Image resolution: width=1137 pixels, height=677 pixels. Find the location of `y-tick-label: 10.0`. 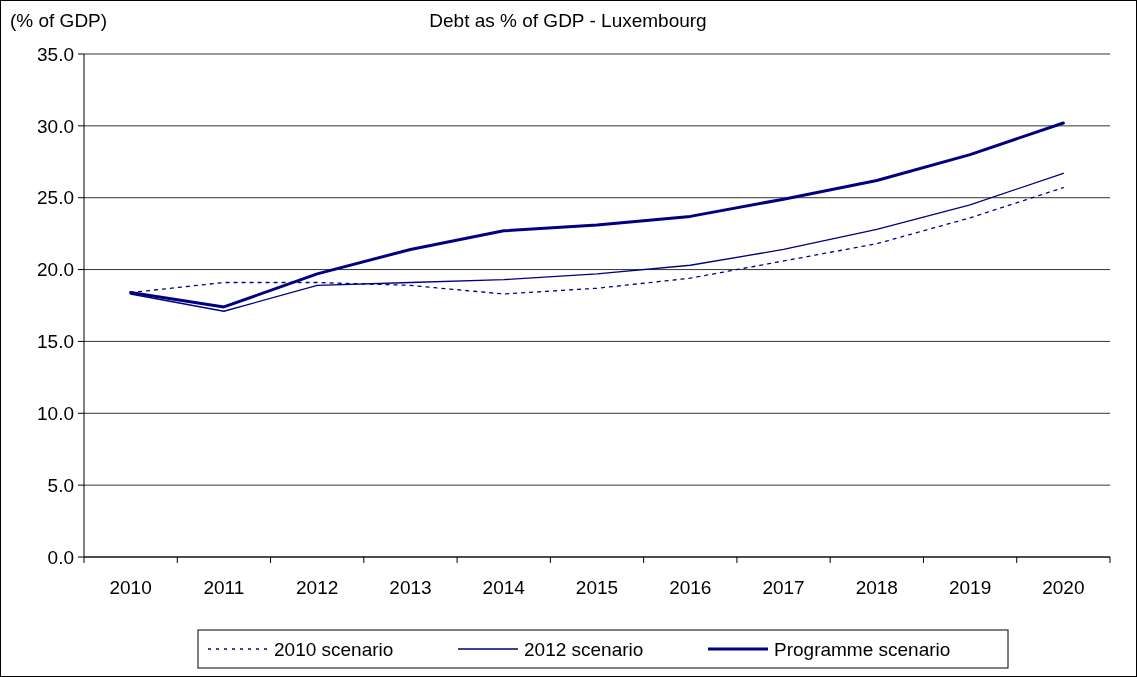

y-tick-label: 10.0 is located at coordinates (55, 413).